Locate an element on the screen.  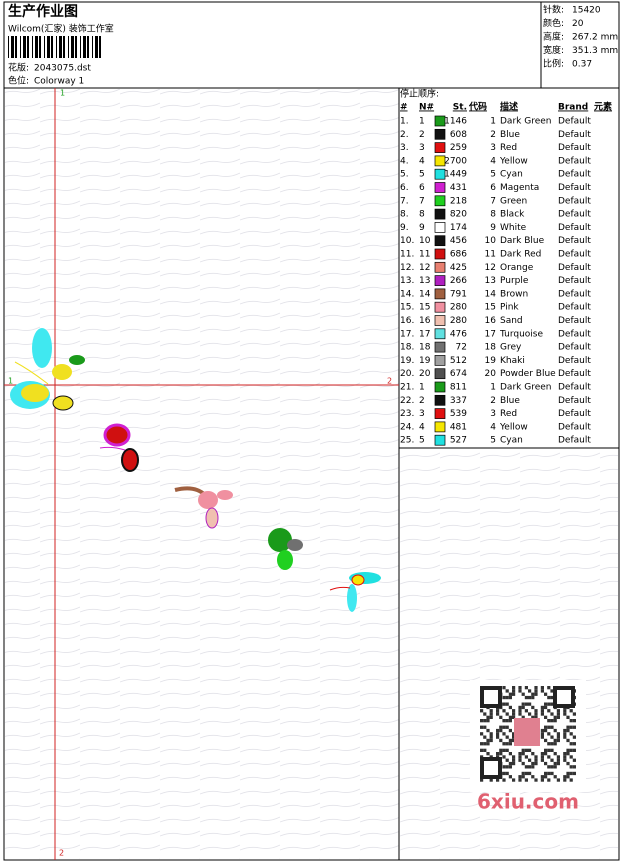
needle: 5 is located at coordinates (422, 441).